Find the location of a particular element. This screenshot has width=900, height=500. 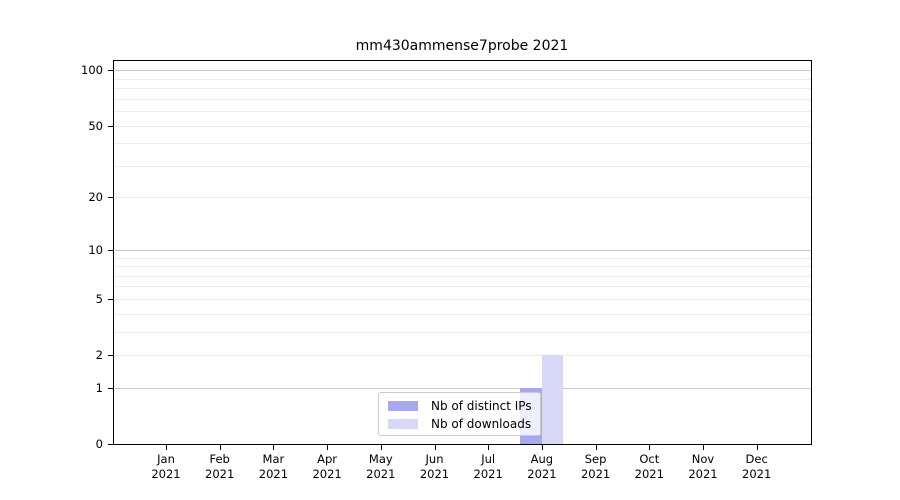

x-tick-label-dec: Dec 2021 is located at coordinates (757, 466).